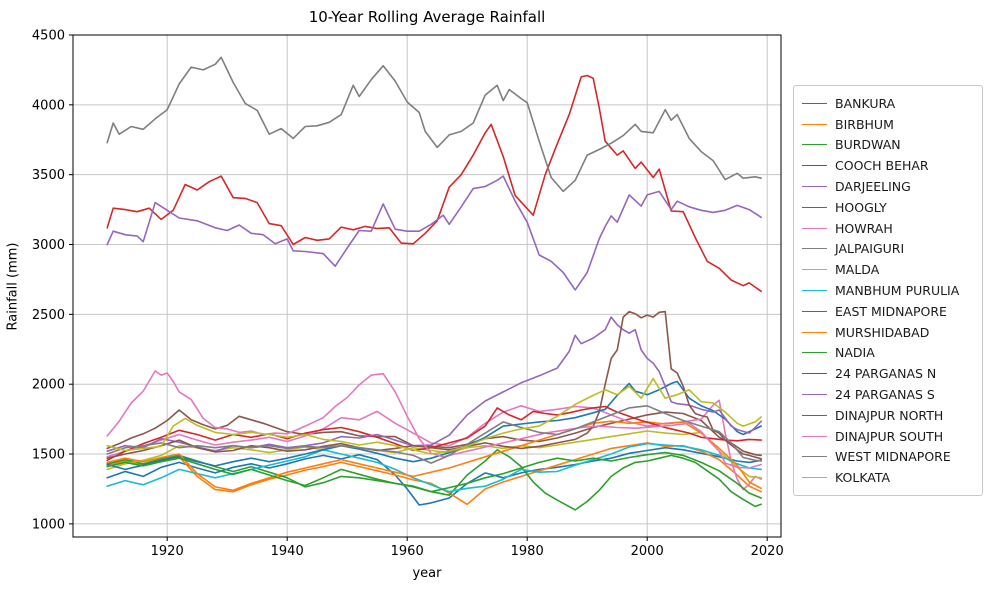  I want to click on legend-label: MANBHUM PURULIA, so click(897, 291).